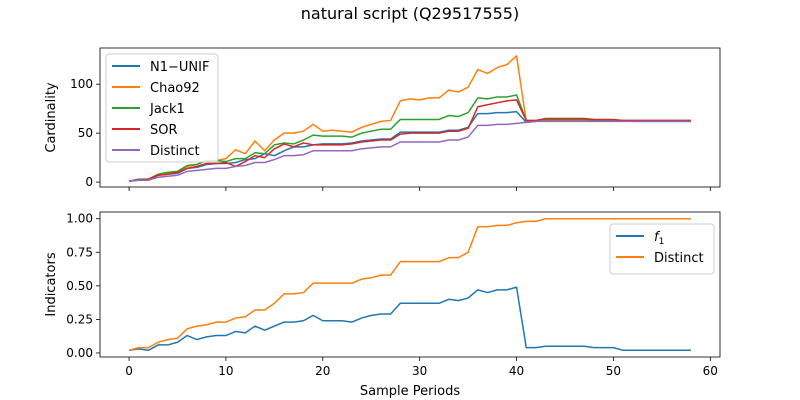 Image resolution: width=800 pixels, height=400 pixels. I want to click on legend-label: Jack1, so click(167, 109).